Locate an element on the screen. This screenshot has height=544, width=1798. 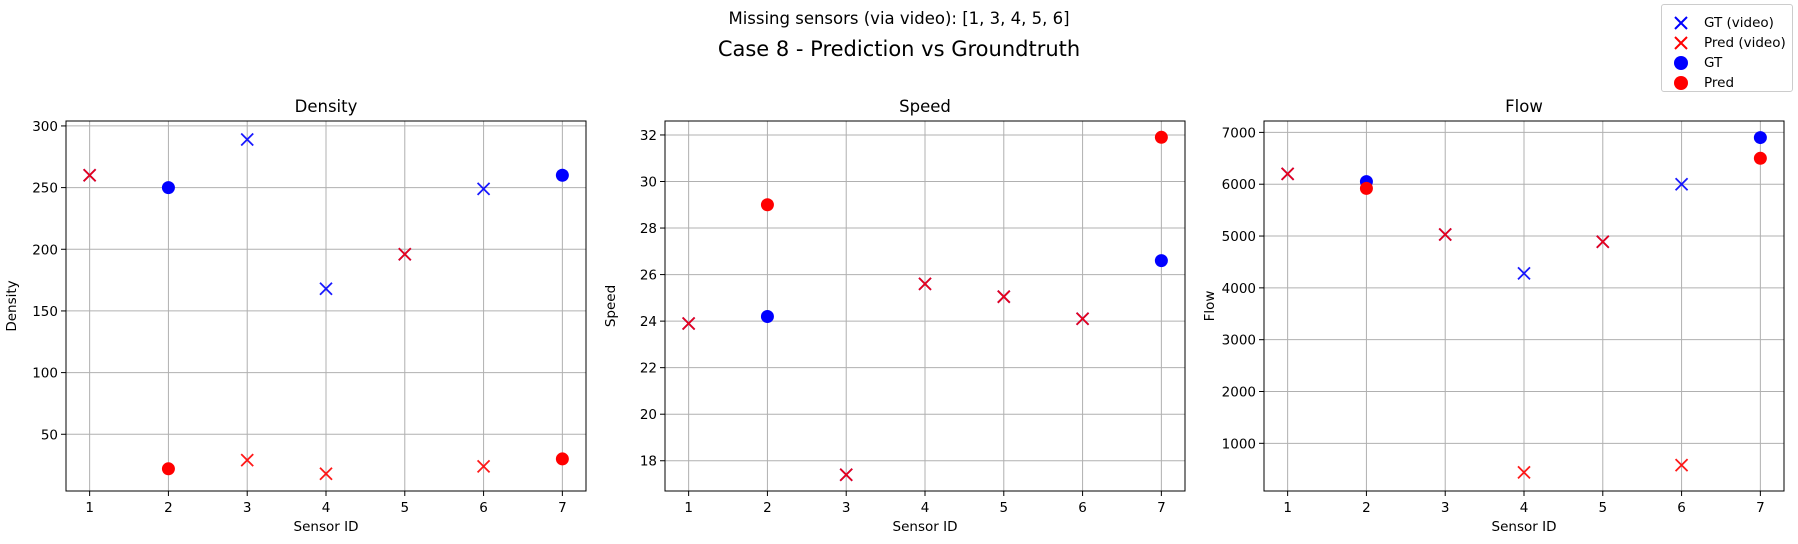
y-tick-label: 18 is located at coordinates (648, 462).